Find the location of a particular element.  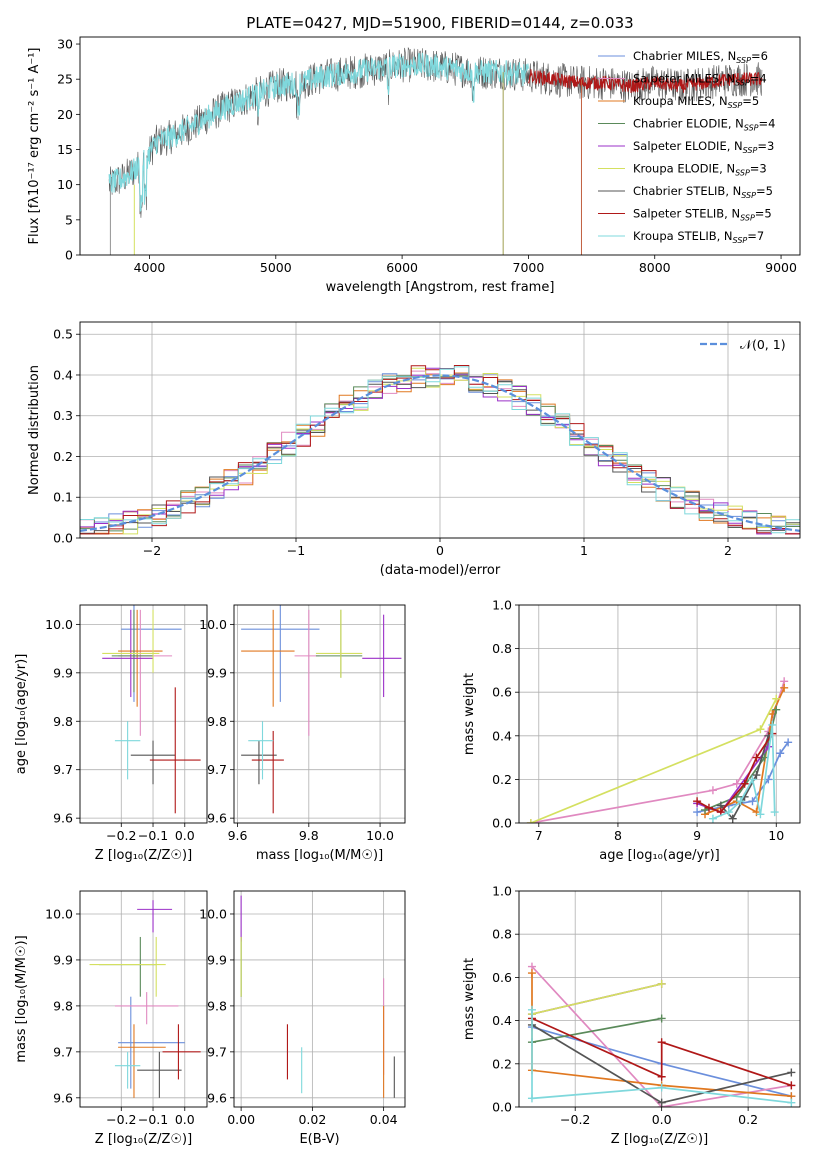

y-tick-label: 20 is located at coordinates (65, 114).